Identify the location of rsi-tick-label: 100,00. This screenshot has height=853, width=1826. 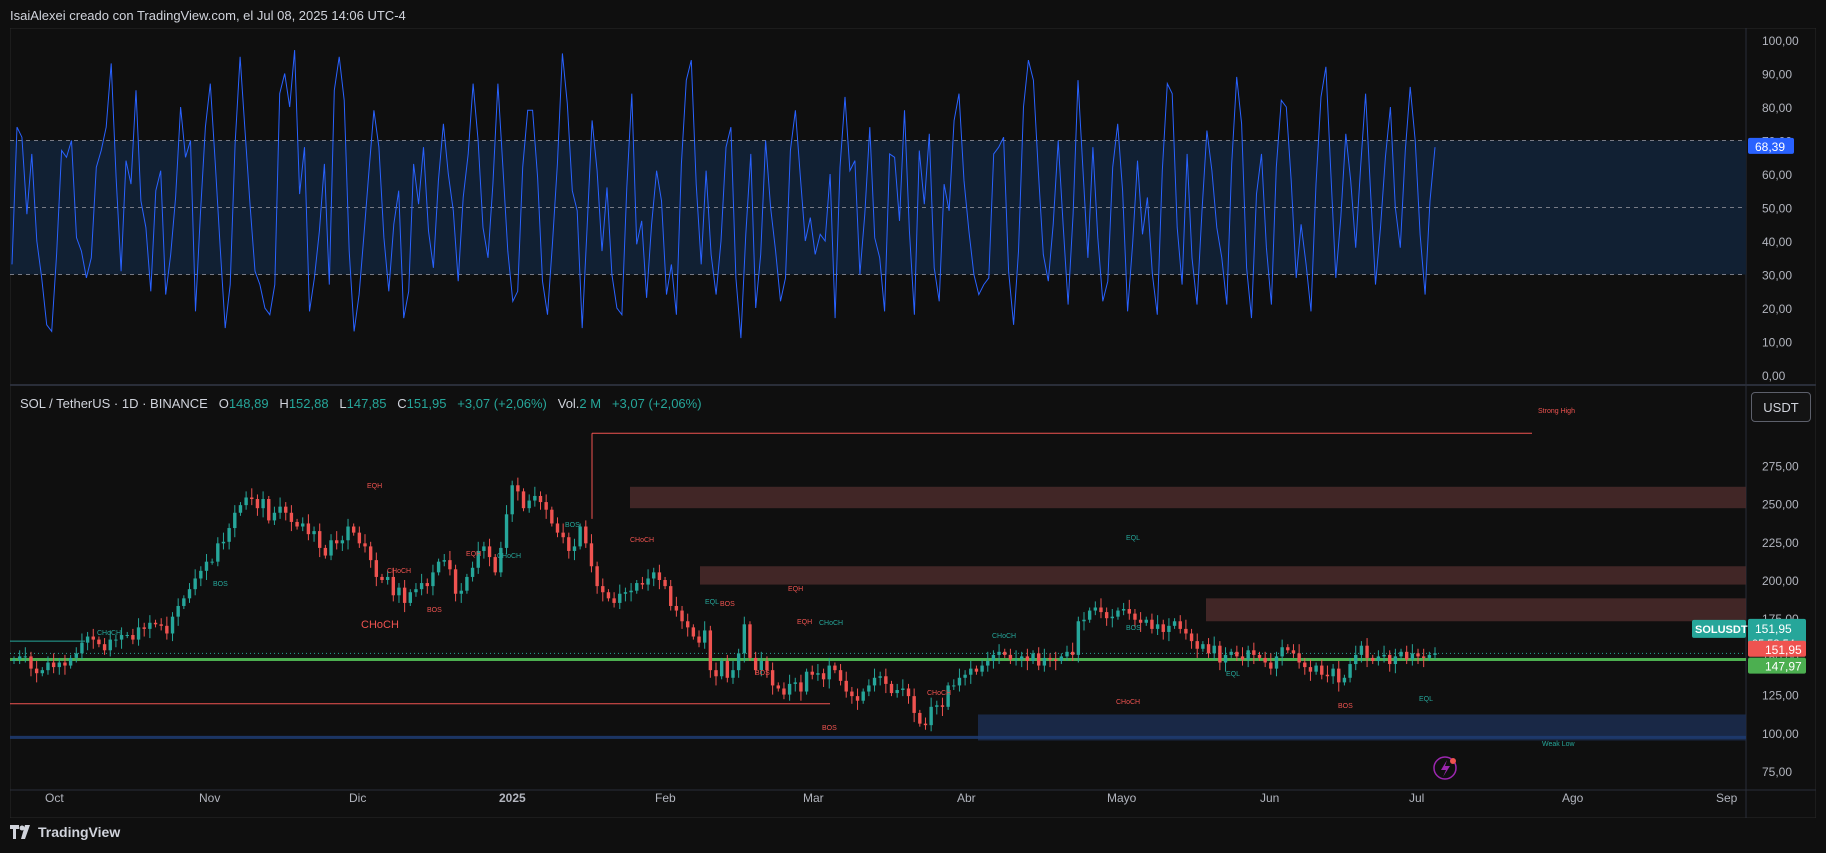
(1780, 41).